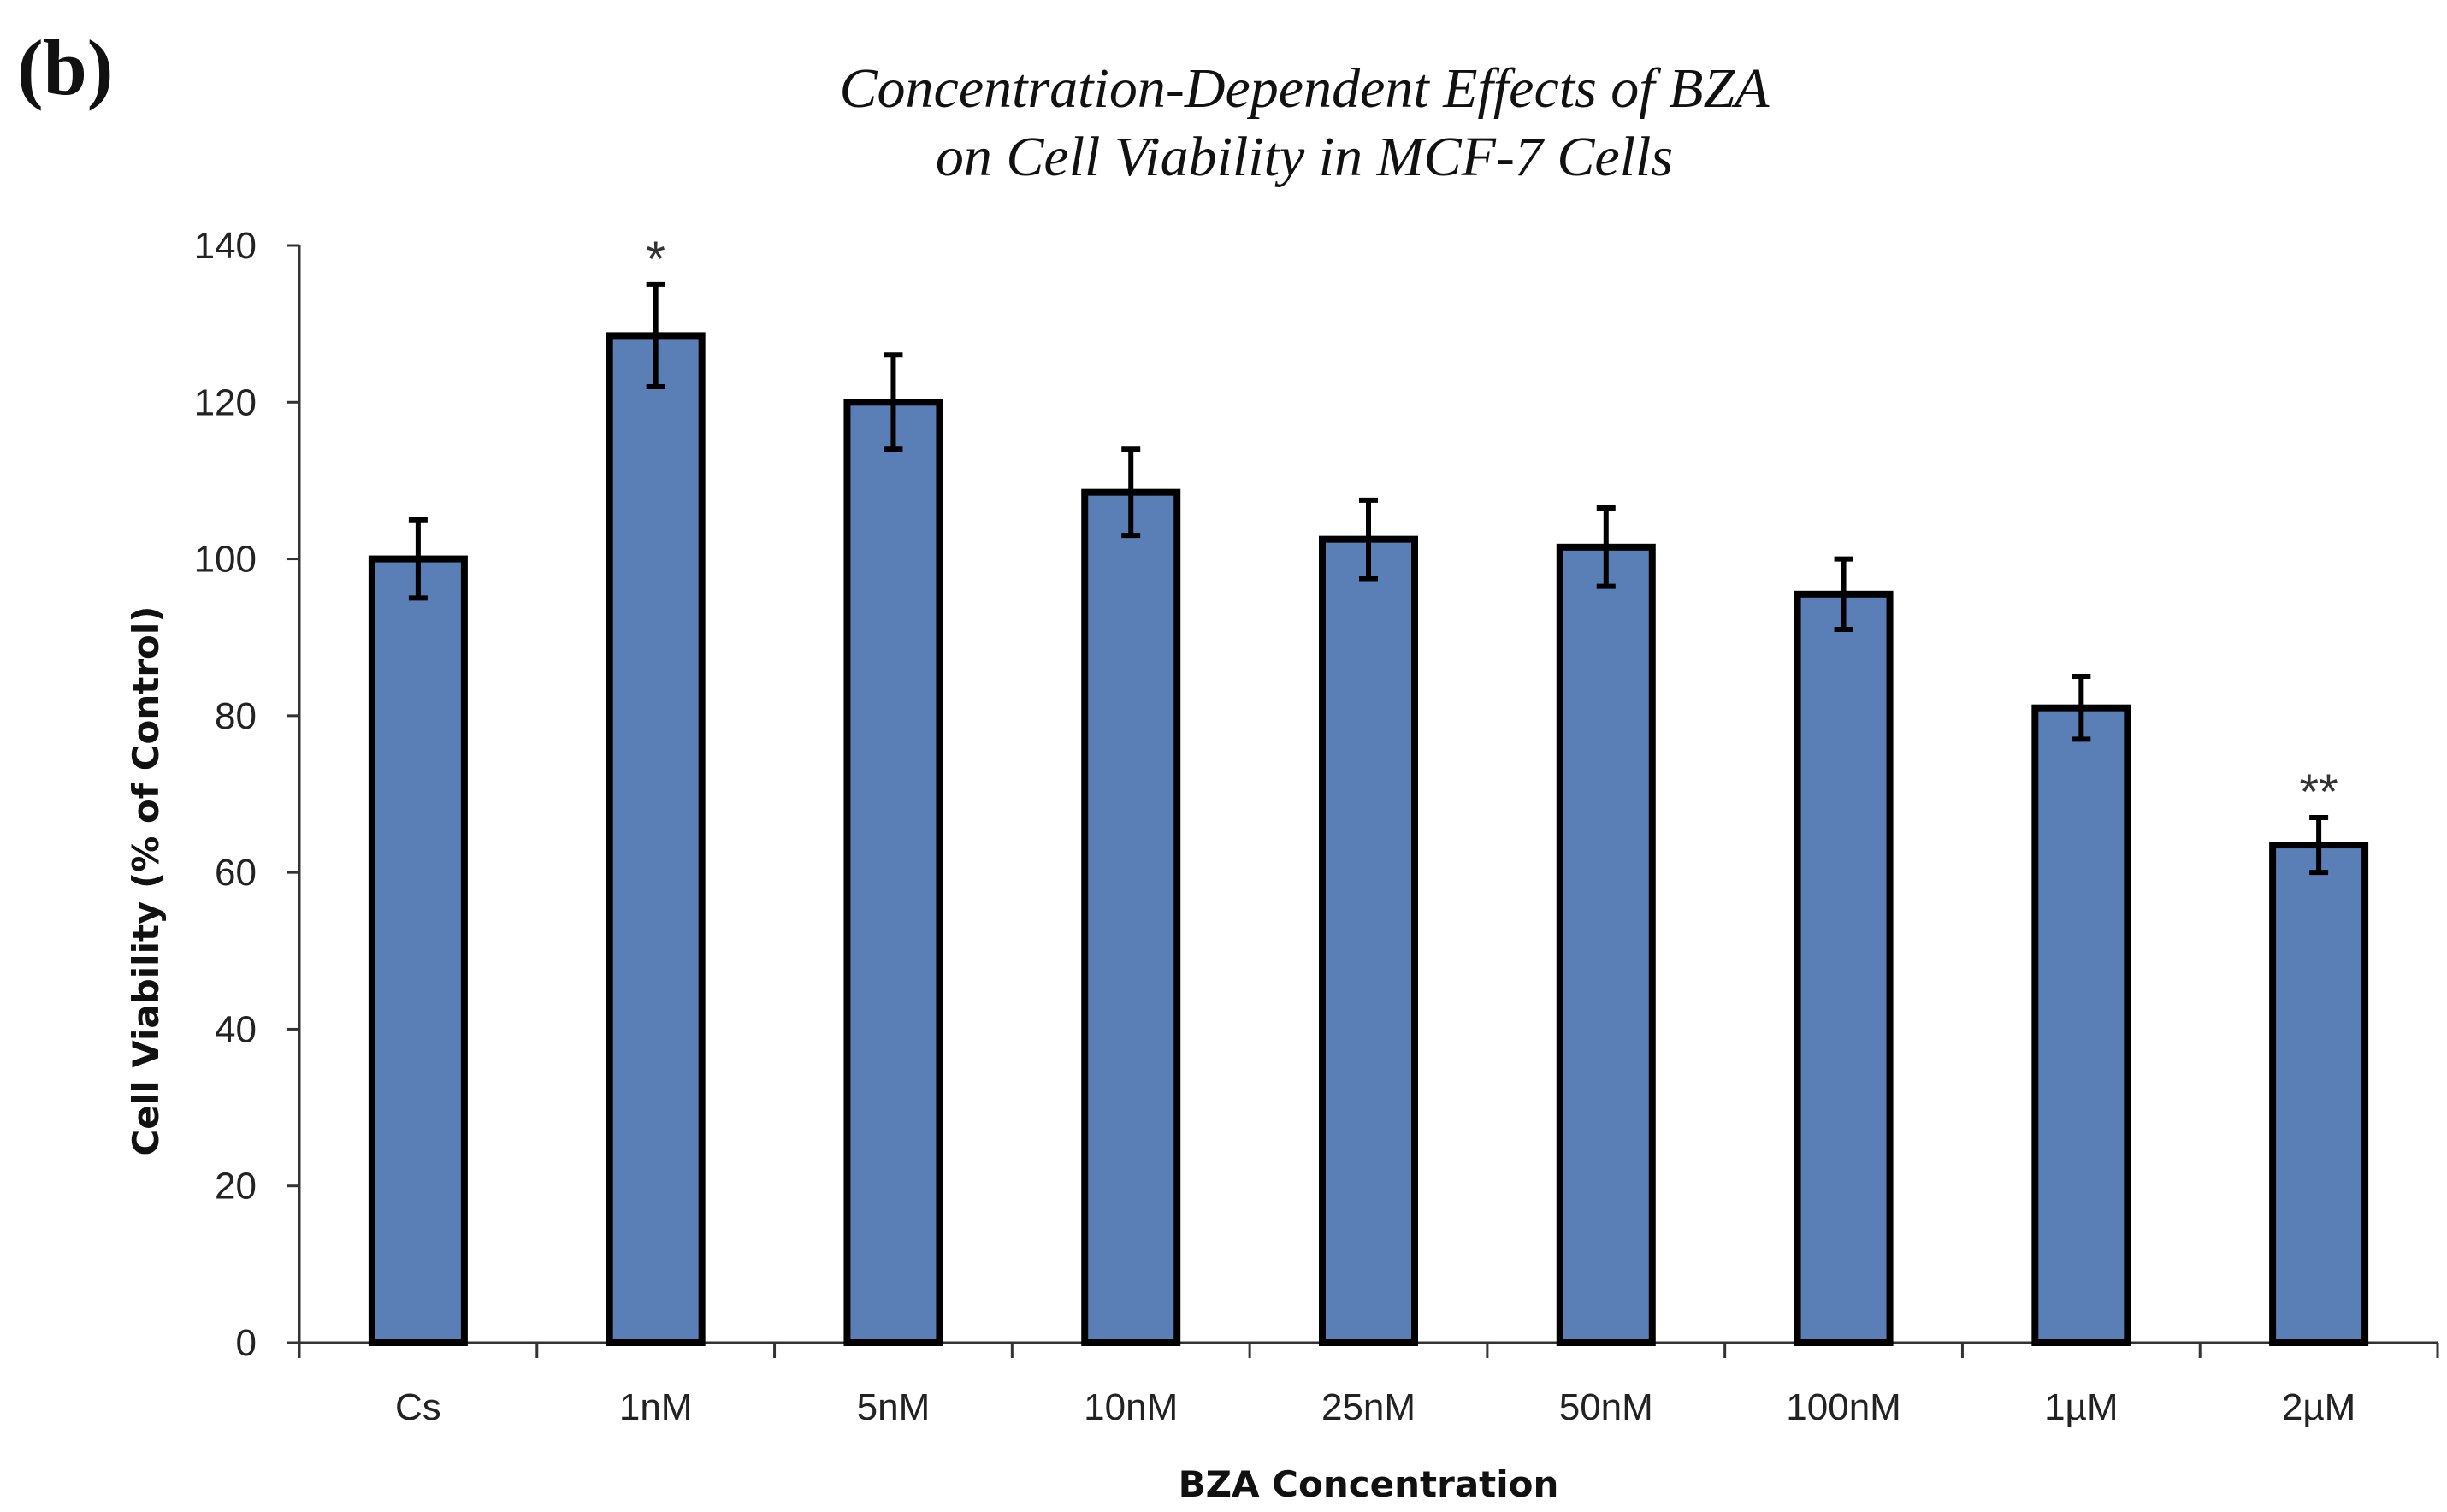 This screenshot has width=2447, height=1512. Describe the element at coordinates (1305, 88) in the screenshot. I see `chart-title-line-1: Concentration-Dependent Effects of BZA` at that location.